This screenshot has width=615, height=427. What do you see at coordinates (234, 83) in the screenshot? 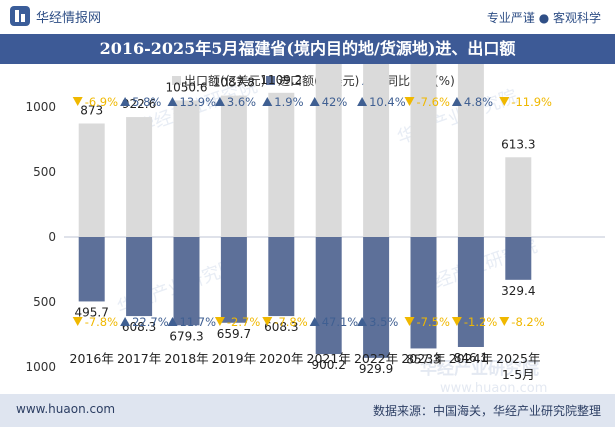
I see `export-value-label: 1087.8` at bounding box center [234, 83].